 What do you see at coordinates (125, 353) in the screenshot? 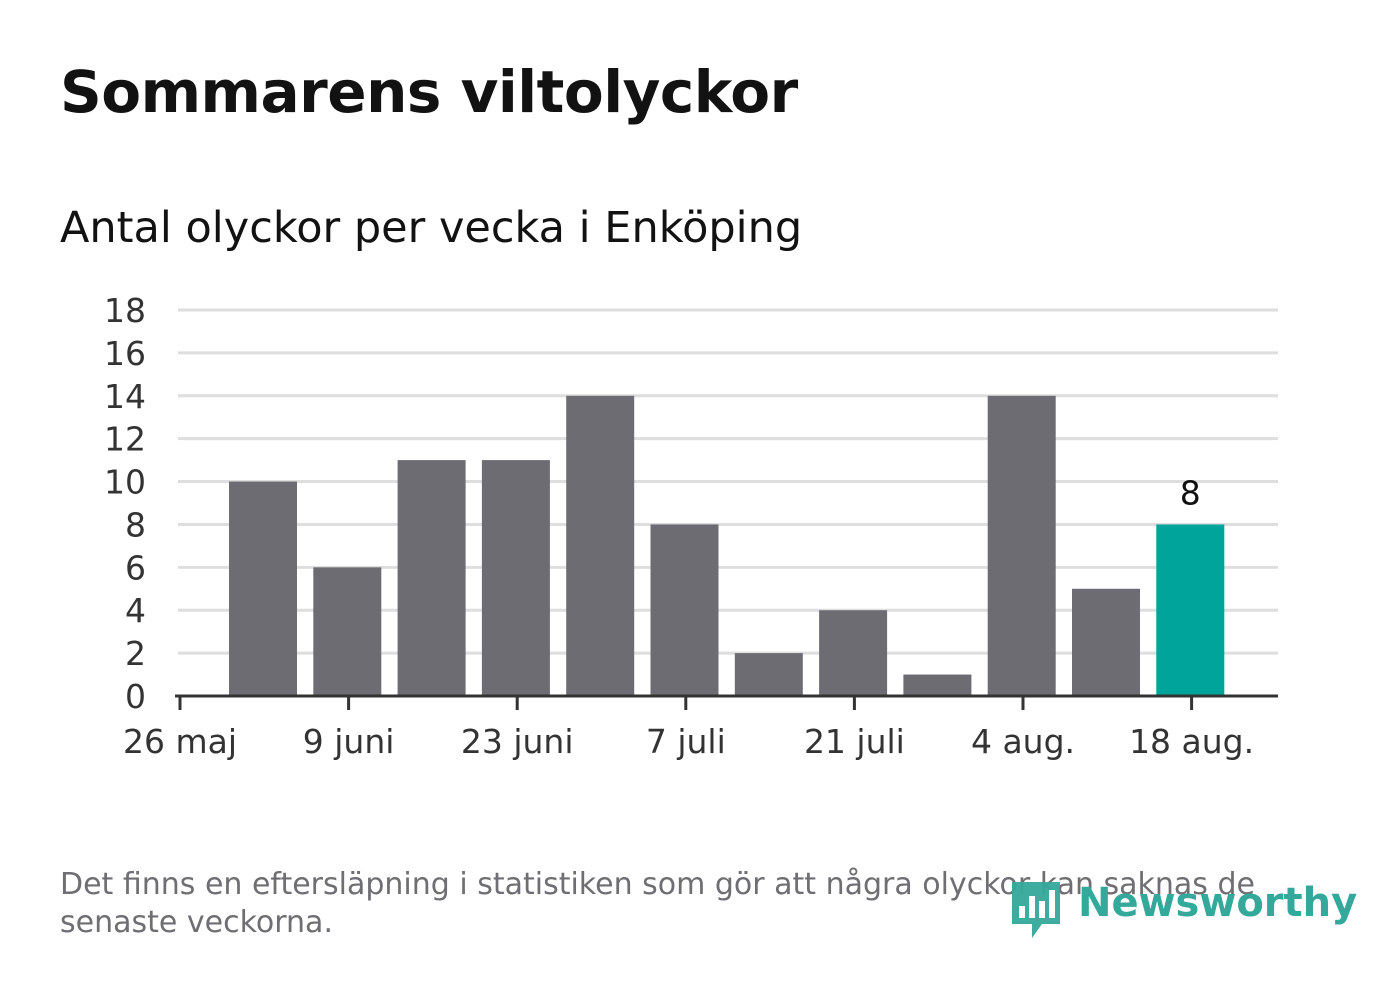
I see `y-tick-label: 16` at bounding box center [125, 353].